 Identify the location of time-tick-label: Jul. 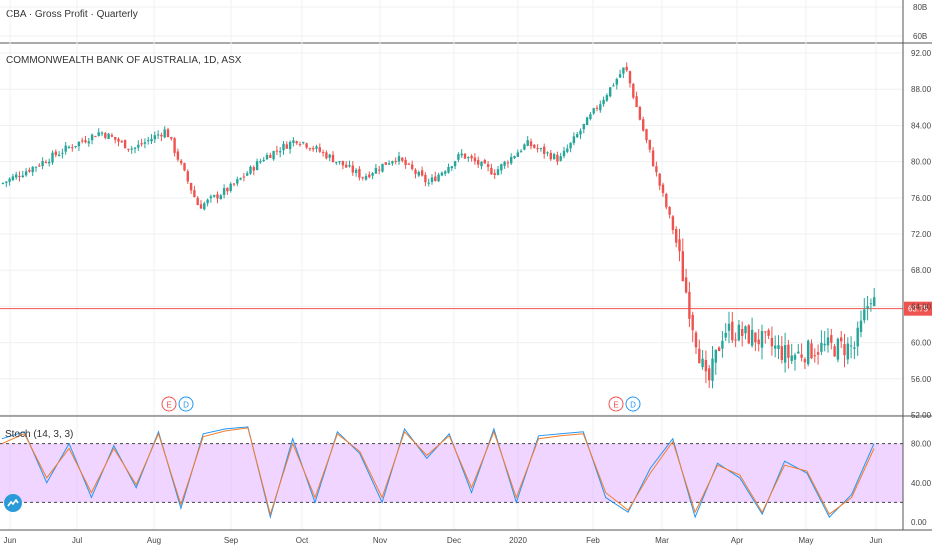
(77, 540).